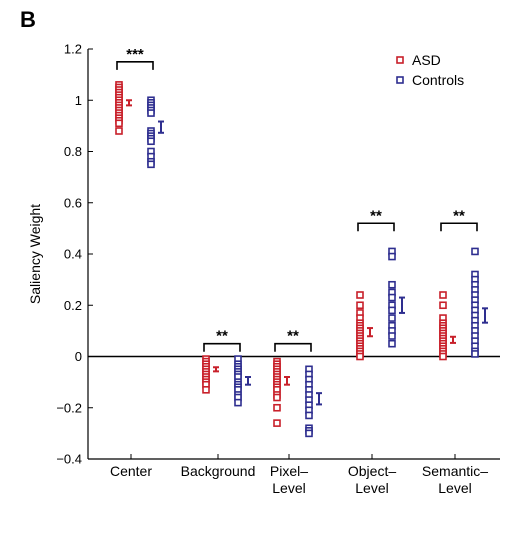  Describe the element at coordinates (438, 80) in the screenshot. I see `legend-label-controls: Controls` at that location.